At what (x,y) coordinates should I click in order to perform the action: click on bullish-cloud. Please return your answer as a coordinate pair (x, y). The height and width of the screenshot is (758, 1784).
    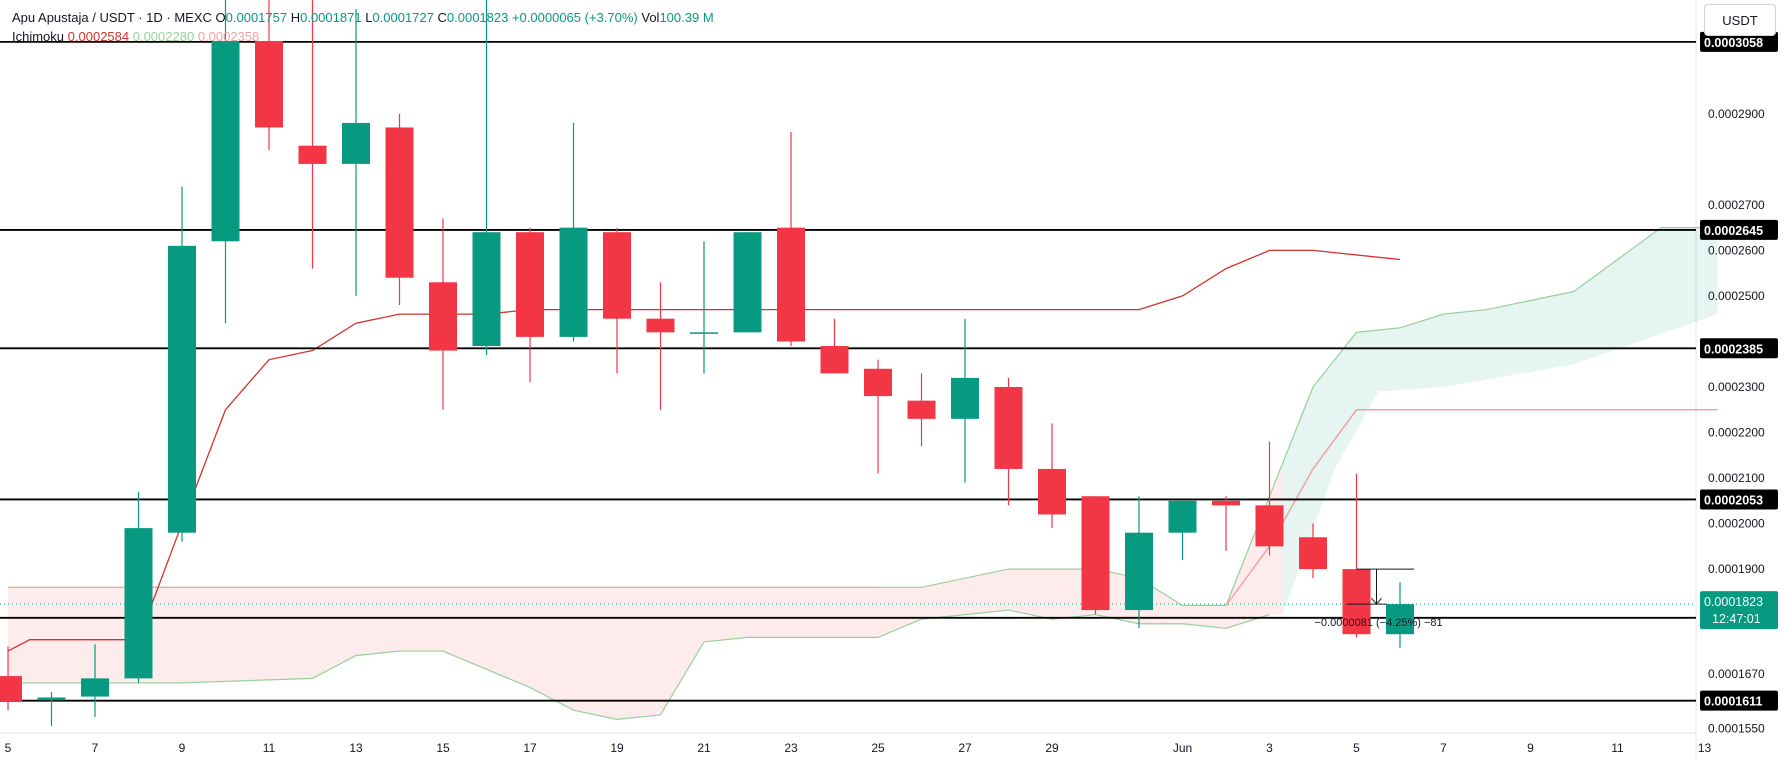
    Looking at the image, I should click on (1500, 421).